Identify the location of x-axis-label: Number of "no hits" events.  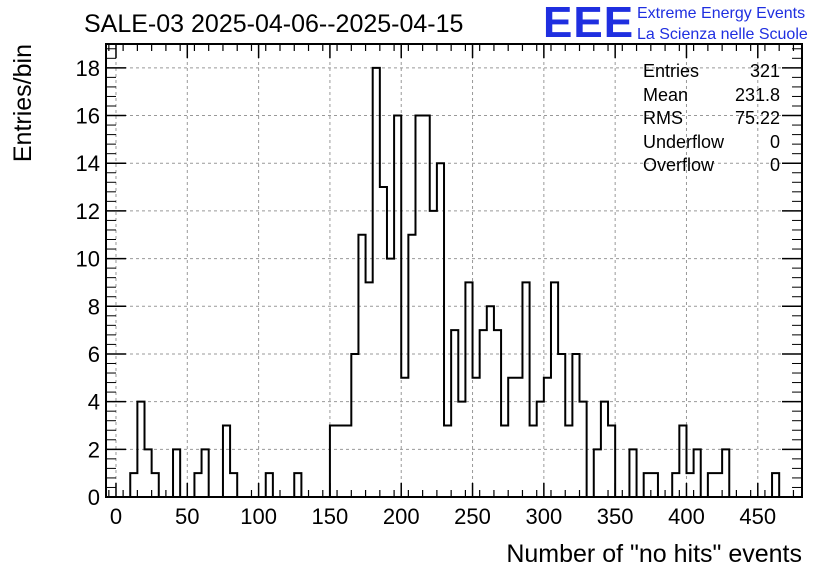
(654, 554).